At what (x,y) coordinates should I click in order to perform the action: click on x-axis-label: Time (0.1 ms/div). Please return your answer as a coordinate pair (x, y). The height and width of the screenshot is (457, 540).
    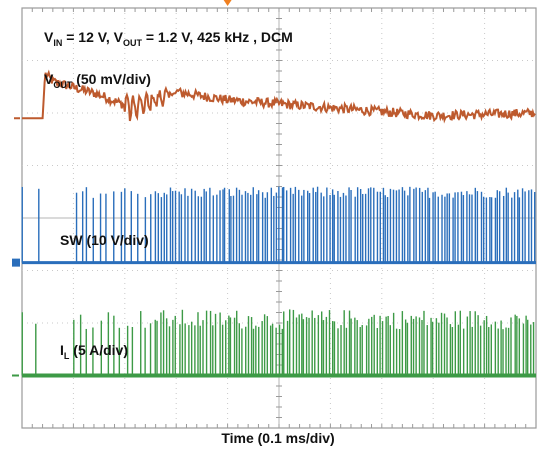
    Looking at the image, I should click on (278, 438).